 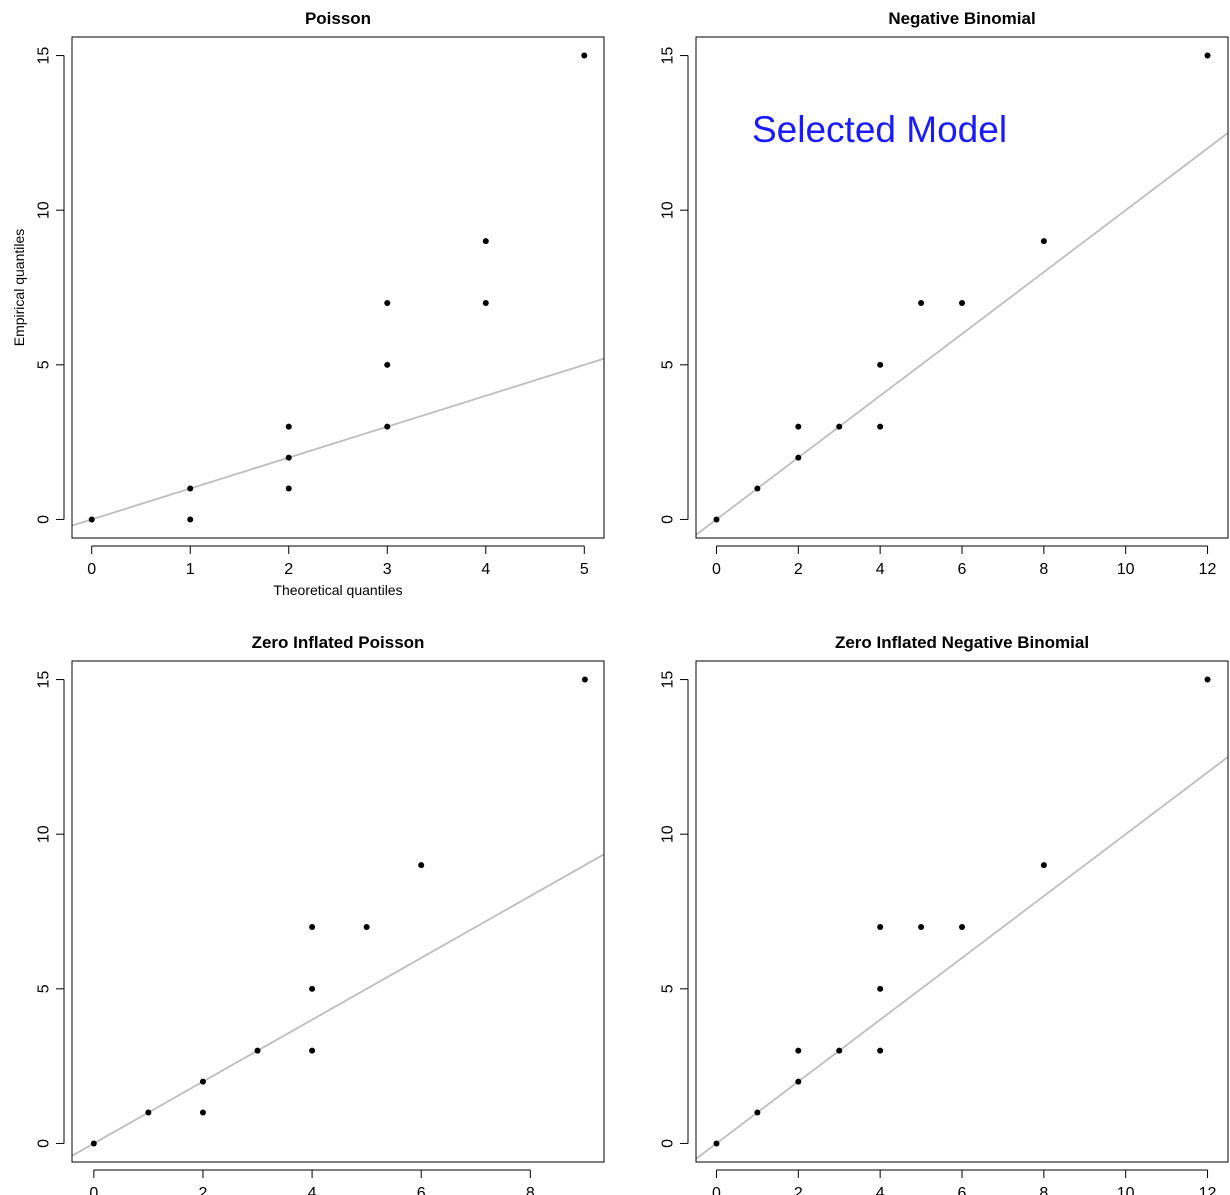 What do you see at coordinates (961, 18) in the screenshot?
I see `chart-title: Negative Binomial` at bounding box center [961, 18].